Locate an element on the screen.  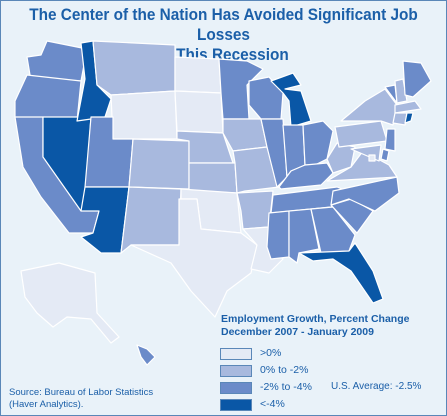
state-ND is located at coordinates (198, 75).